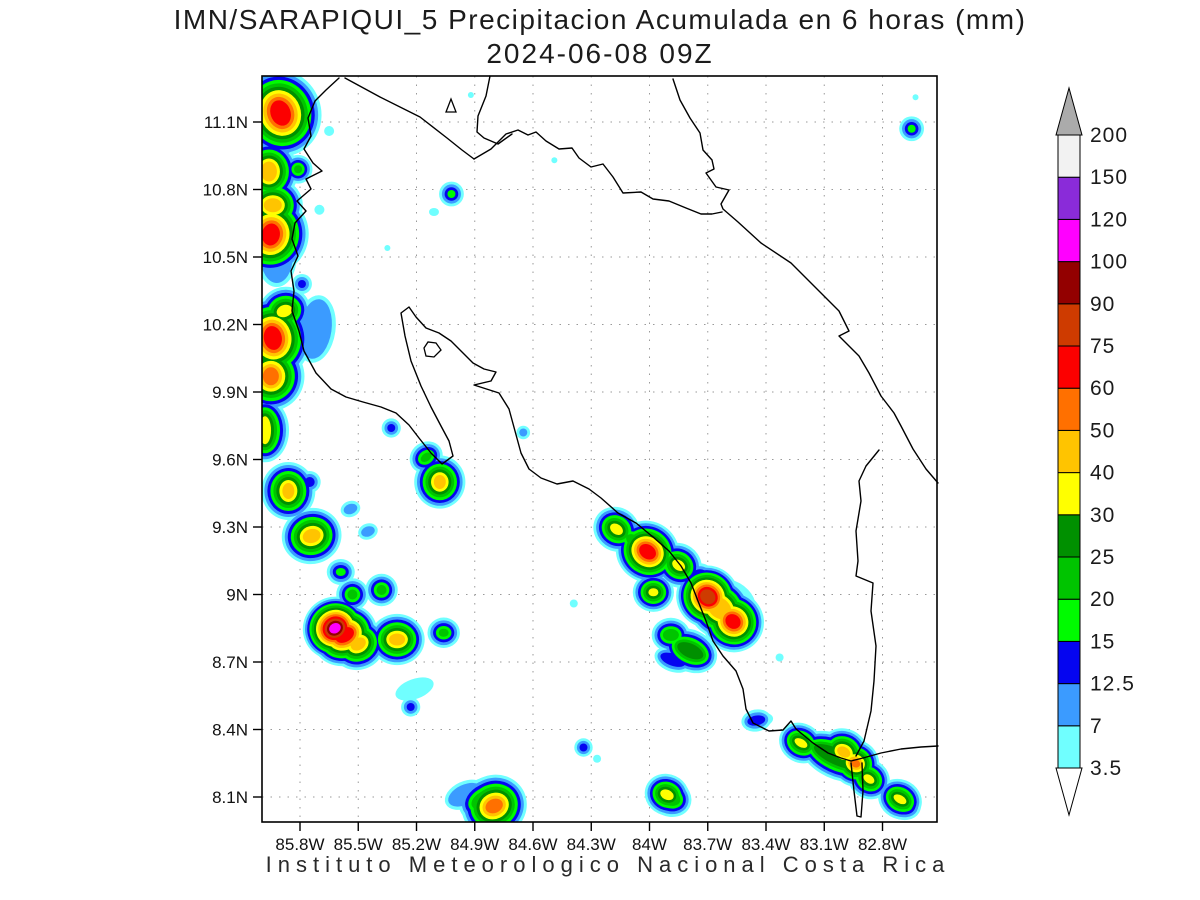  I want to click on lon-tick-label: 83.7W, so click(707, 844).